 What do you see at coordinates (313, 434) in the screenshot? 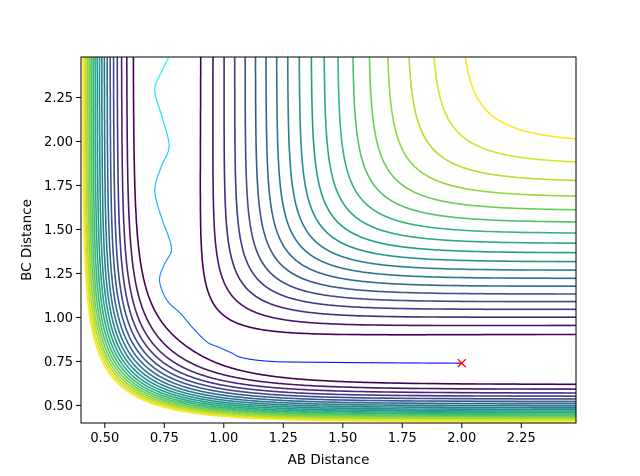
I see `x-axis: 0.50 0.75 1.00 1.25 1.50 1.75 2.00 2.25` at bounding box center [313, 434].